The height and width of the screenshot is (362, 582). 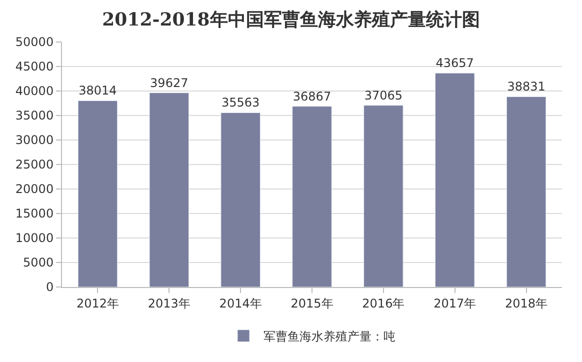 What do you see at coordinates (526, 87) in the screenshot?
I see `data-label: 38831` at bounding box center [526, 87].